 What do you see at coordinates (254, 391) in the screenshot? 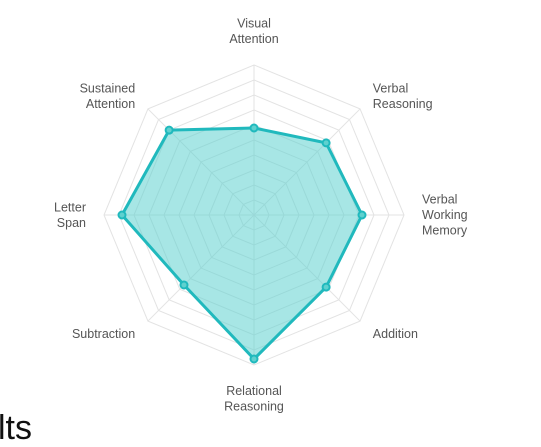
I see `axis-label-line: Relational` at bounding box center [254, 391].